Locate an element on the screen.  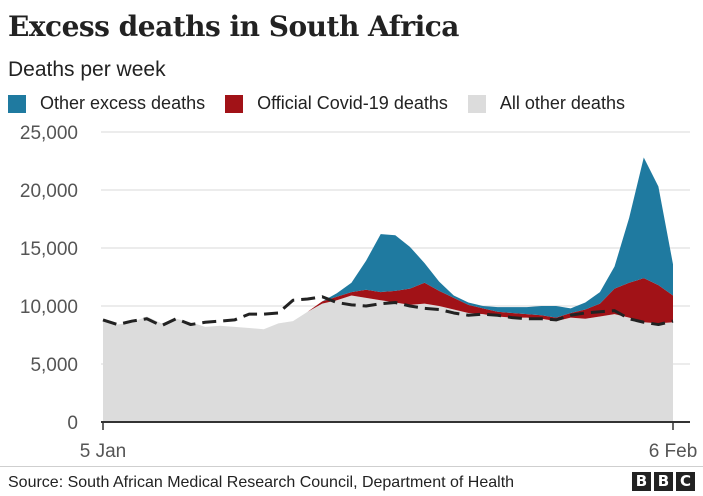
legend-item-covid: Official Covid-19 deaths is located at coordinates (336, 103).